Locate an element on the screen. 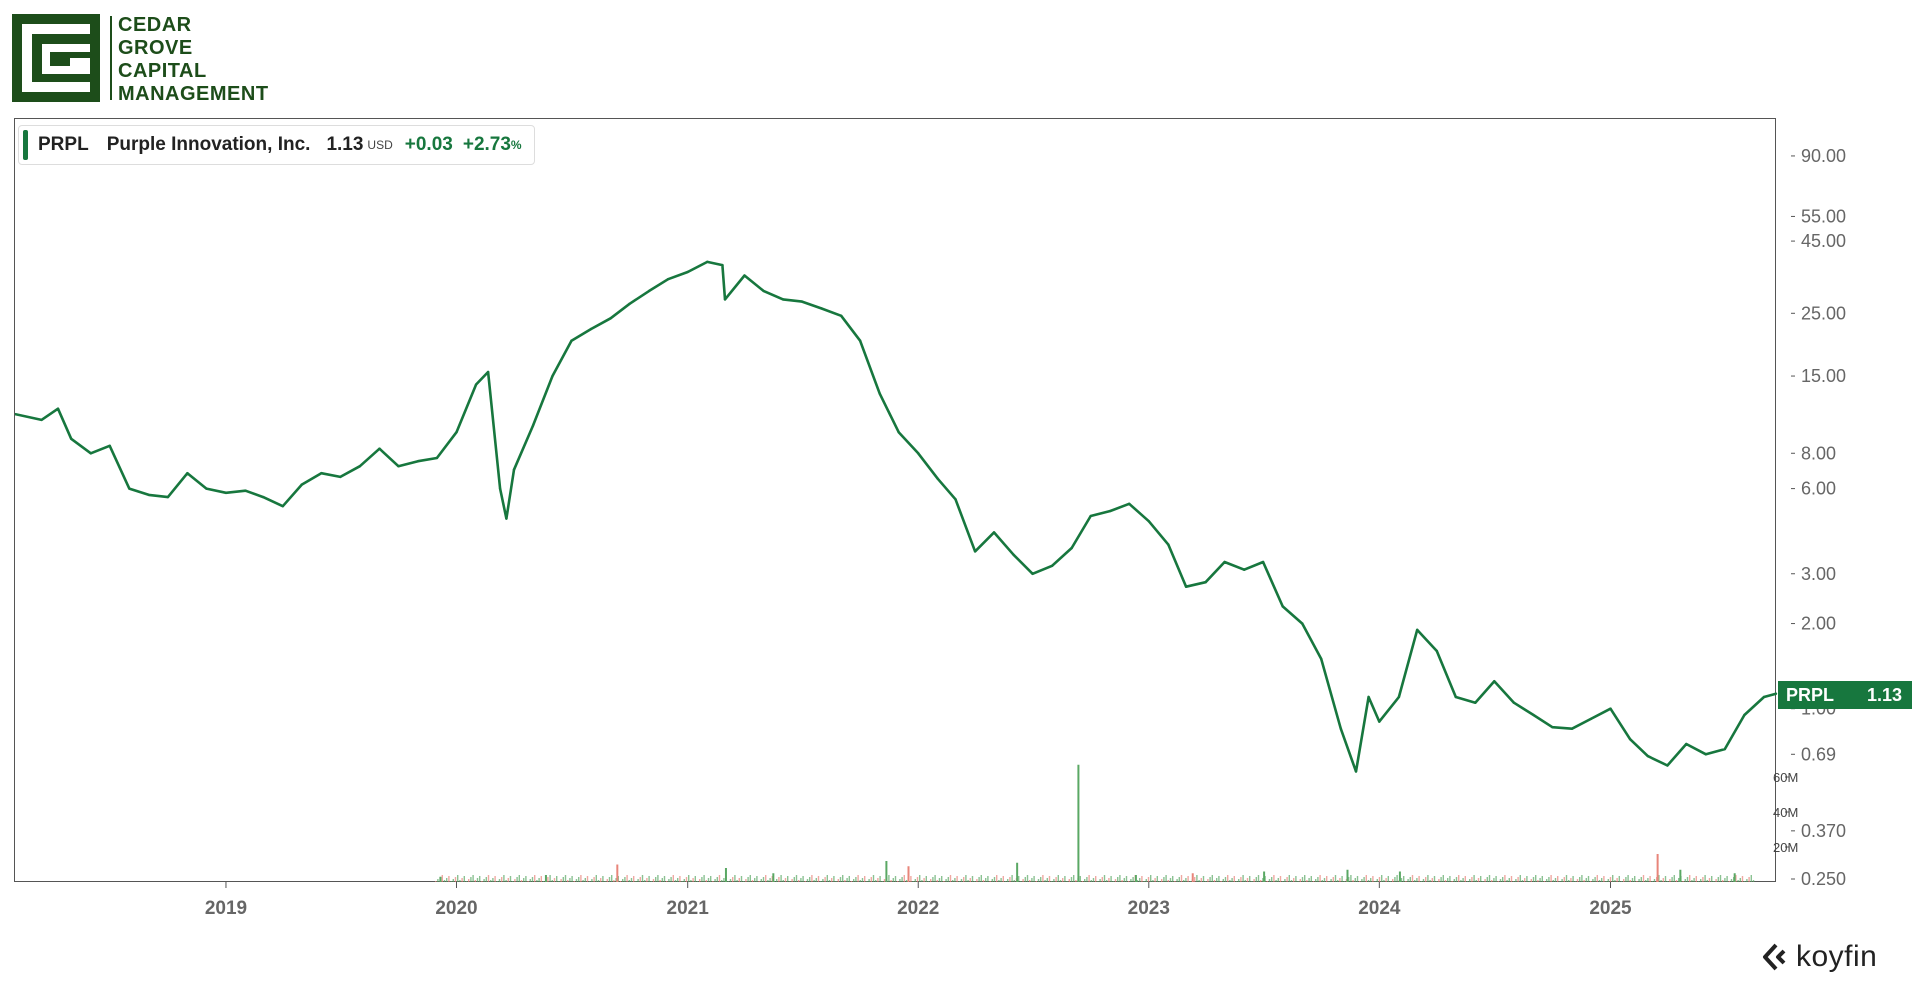 The image size is (1920, 999). x-tick-label: 2022 is located at coordinates (918, 908).